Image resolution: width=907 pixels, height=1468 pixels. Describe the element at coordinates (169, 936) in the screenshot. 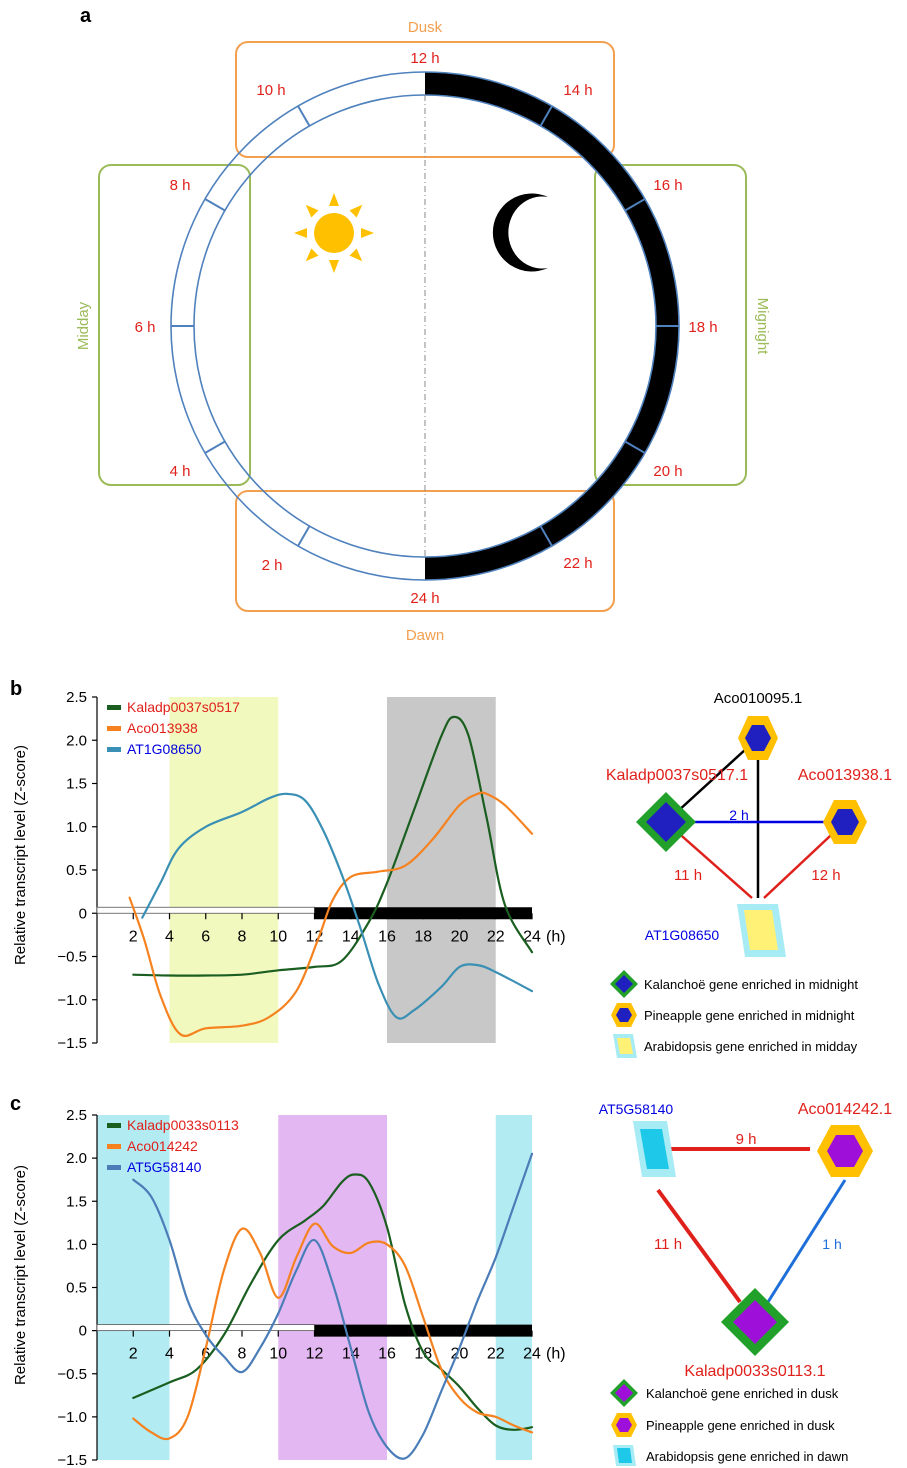

I see `chart-b-xtick-label: 4` at that location.